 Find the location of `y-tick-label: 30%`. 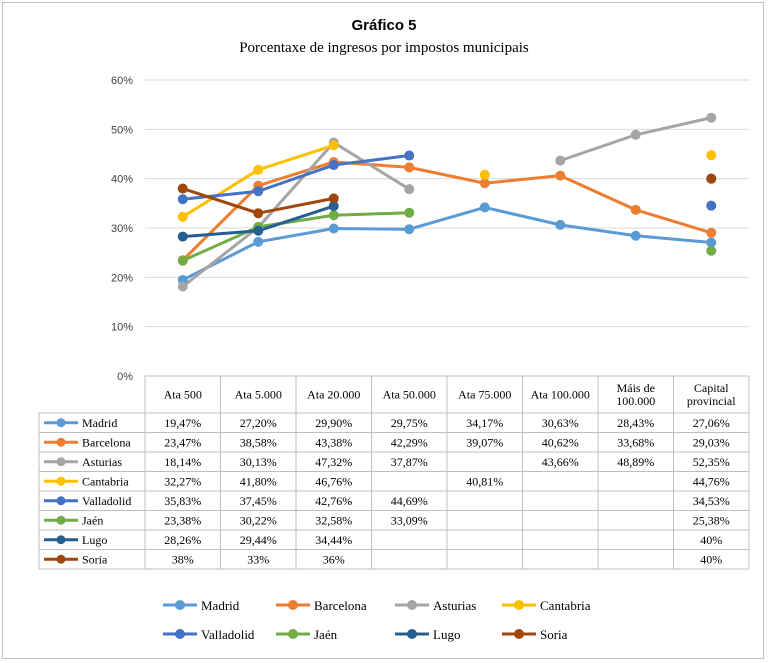

y-tick-label: 30% is located at coordinates (122, 229).